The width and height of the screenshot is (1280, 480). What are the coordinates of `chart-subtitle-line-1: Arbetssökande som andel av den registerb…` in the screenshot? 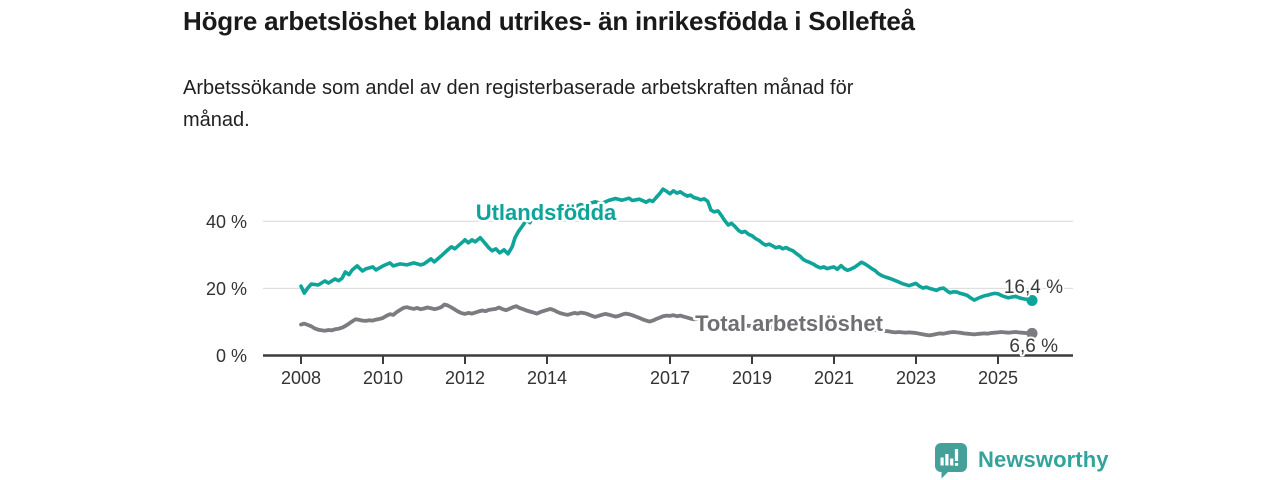 It's located at (518, 88).